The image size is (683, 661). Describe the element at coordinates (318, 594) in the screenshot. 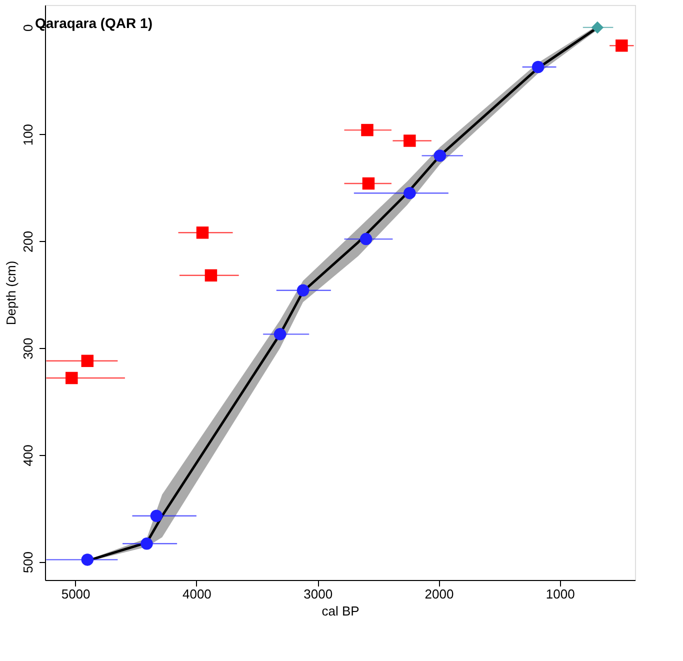

I see `x-tick-label: 3000` at that location.